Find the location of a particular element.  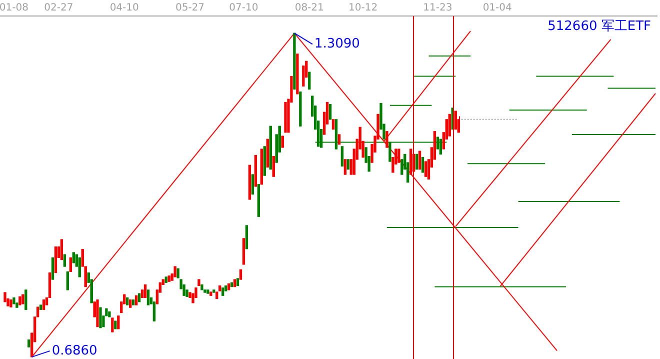

x-tick-label: 01-04 is located at coordinates (497, 8).